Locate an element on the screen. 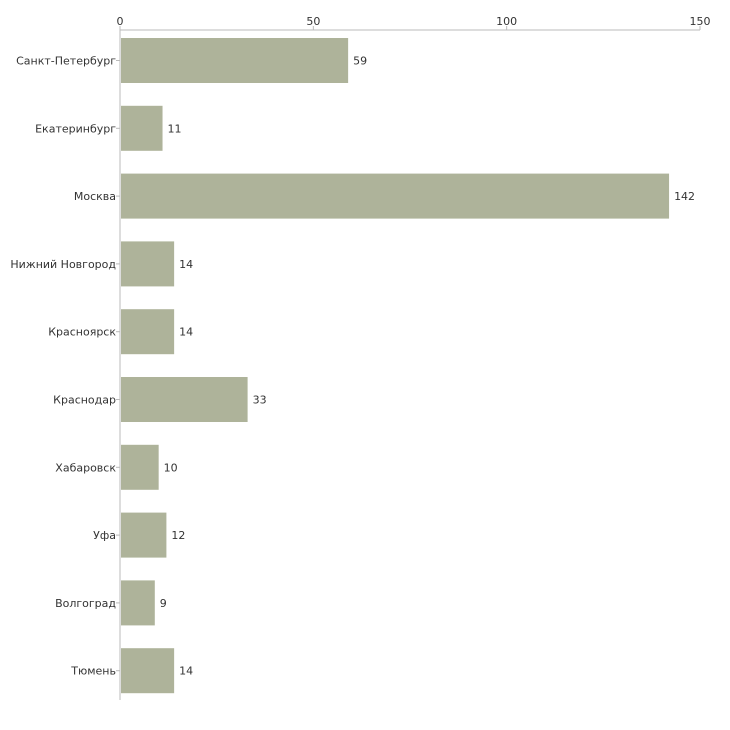 Image resolution: width=730 pixels, height=730 pixels. value-label: 11 is located at coordinates (175, 128).